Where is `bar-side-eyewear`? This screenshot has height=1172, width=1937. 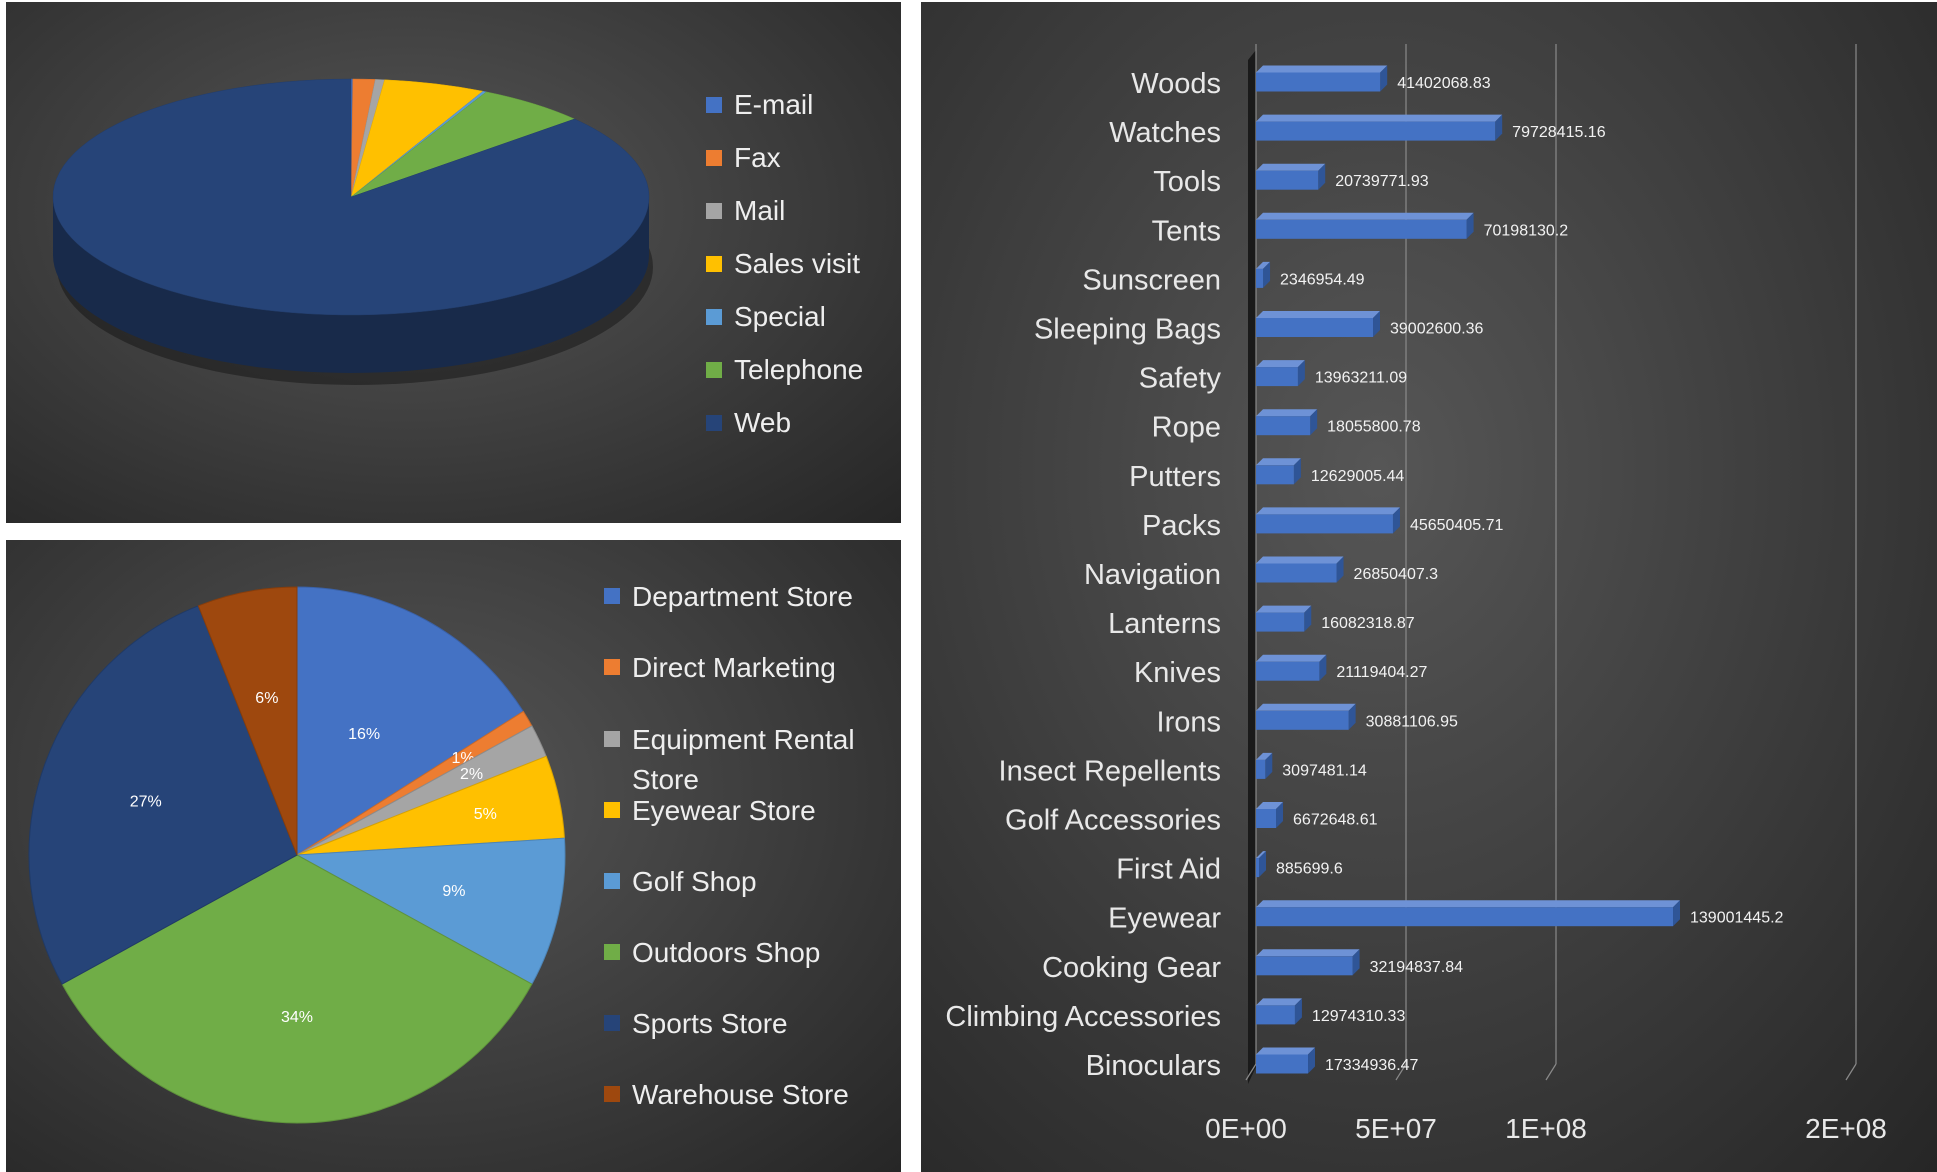 bar-side-eyewear is located at coordinates (1677, 913).